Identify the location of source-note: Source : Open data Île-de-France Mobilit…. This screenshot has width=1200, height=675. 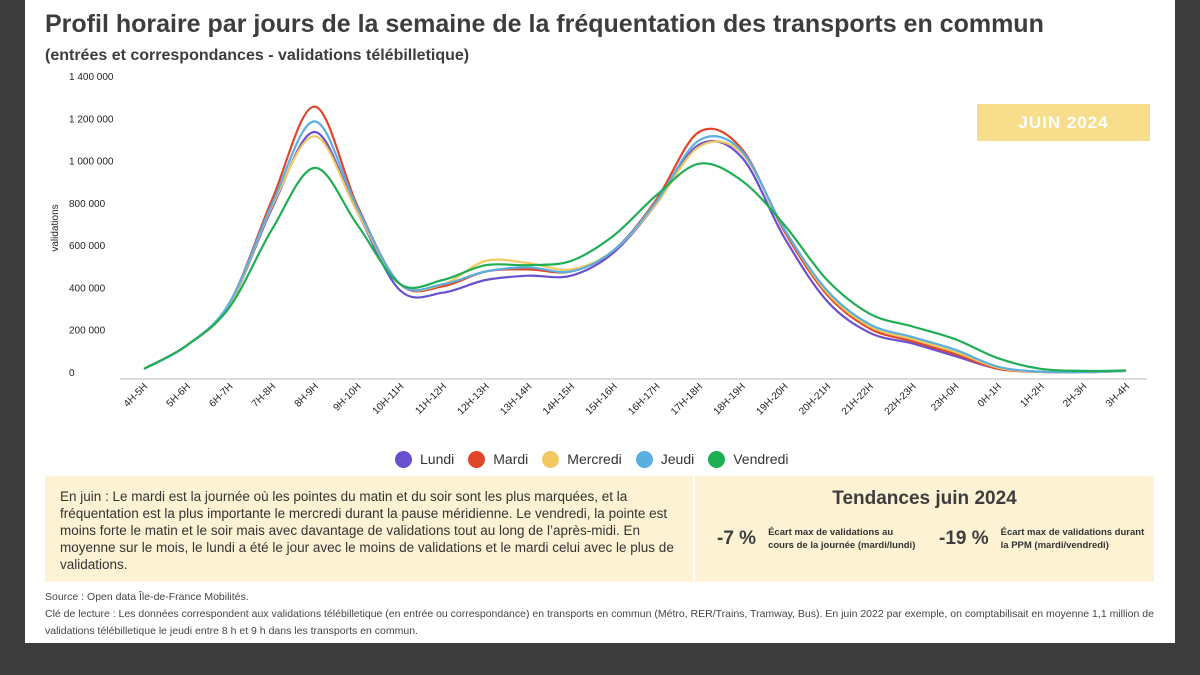
(147, 597).